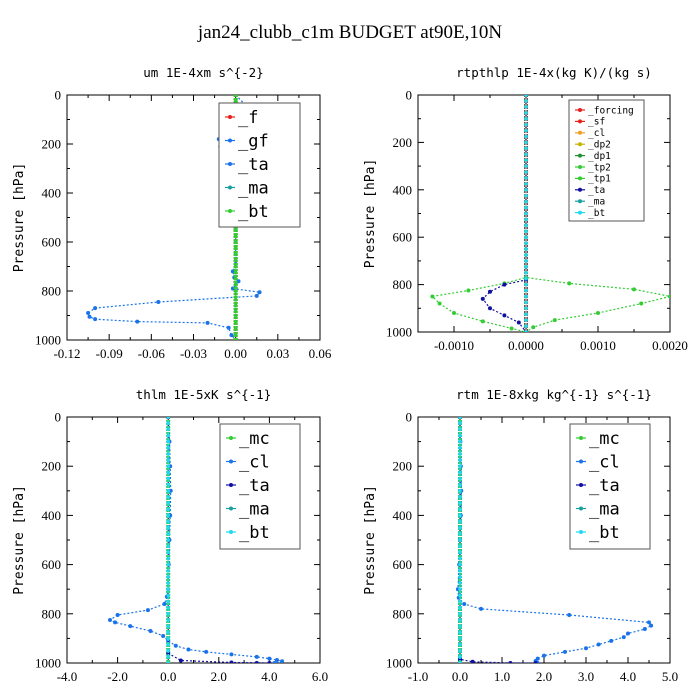  I want to click on y-tick-label: 600, so click(52, 242).